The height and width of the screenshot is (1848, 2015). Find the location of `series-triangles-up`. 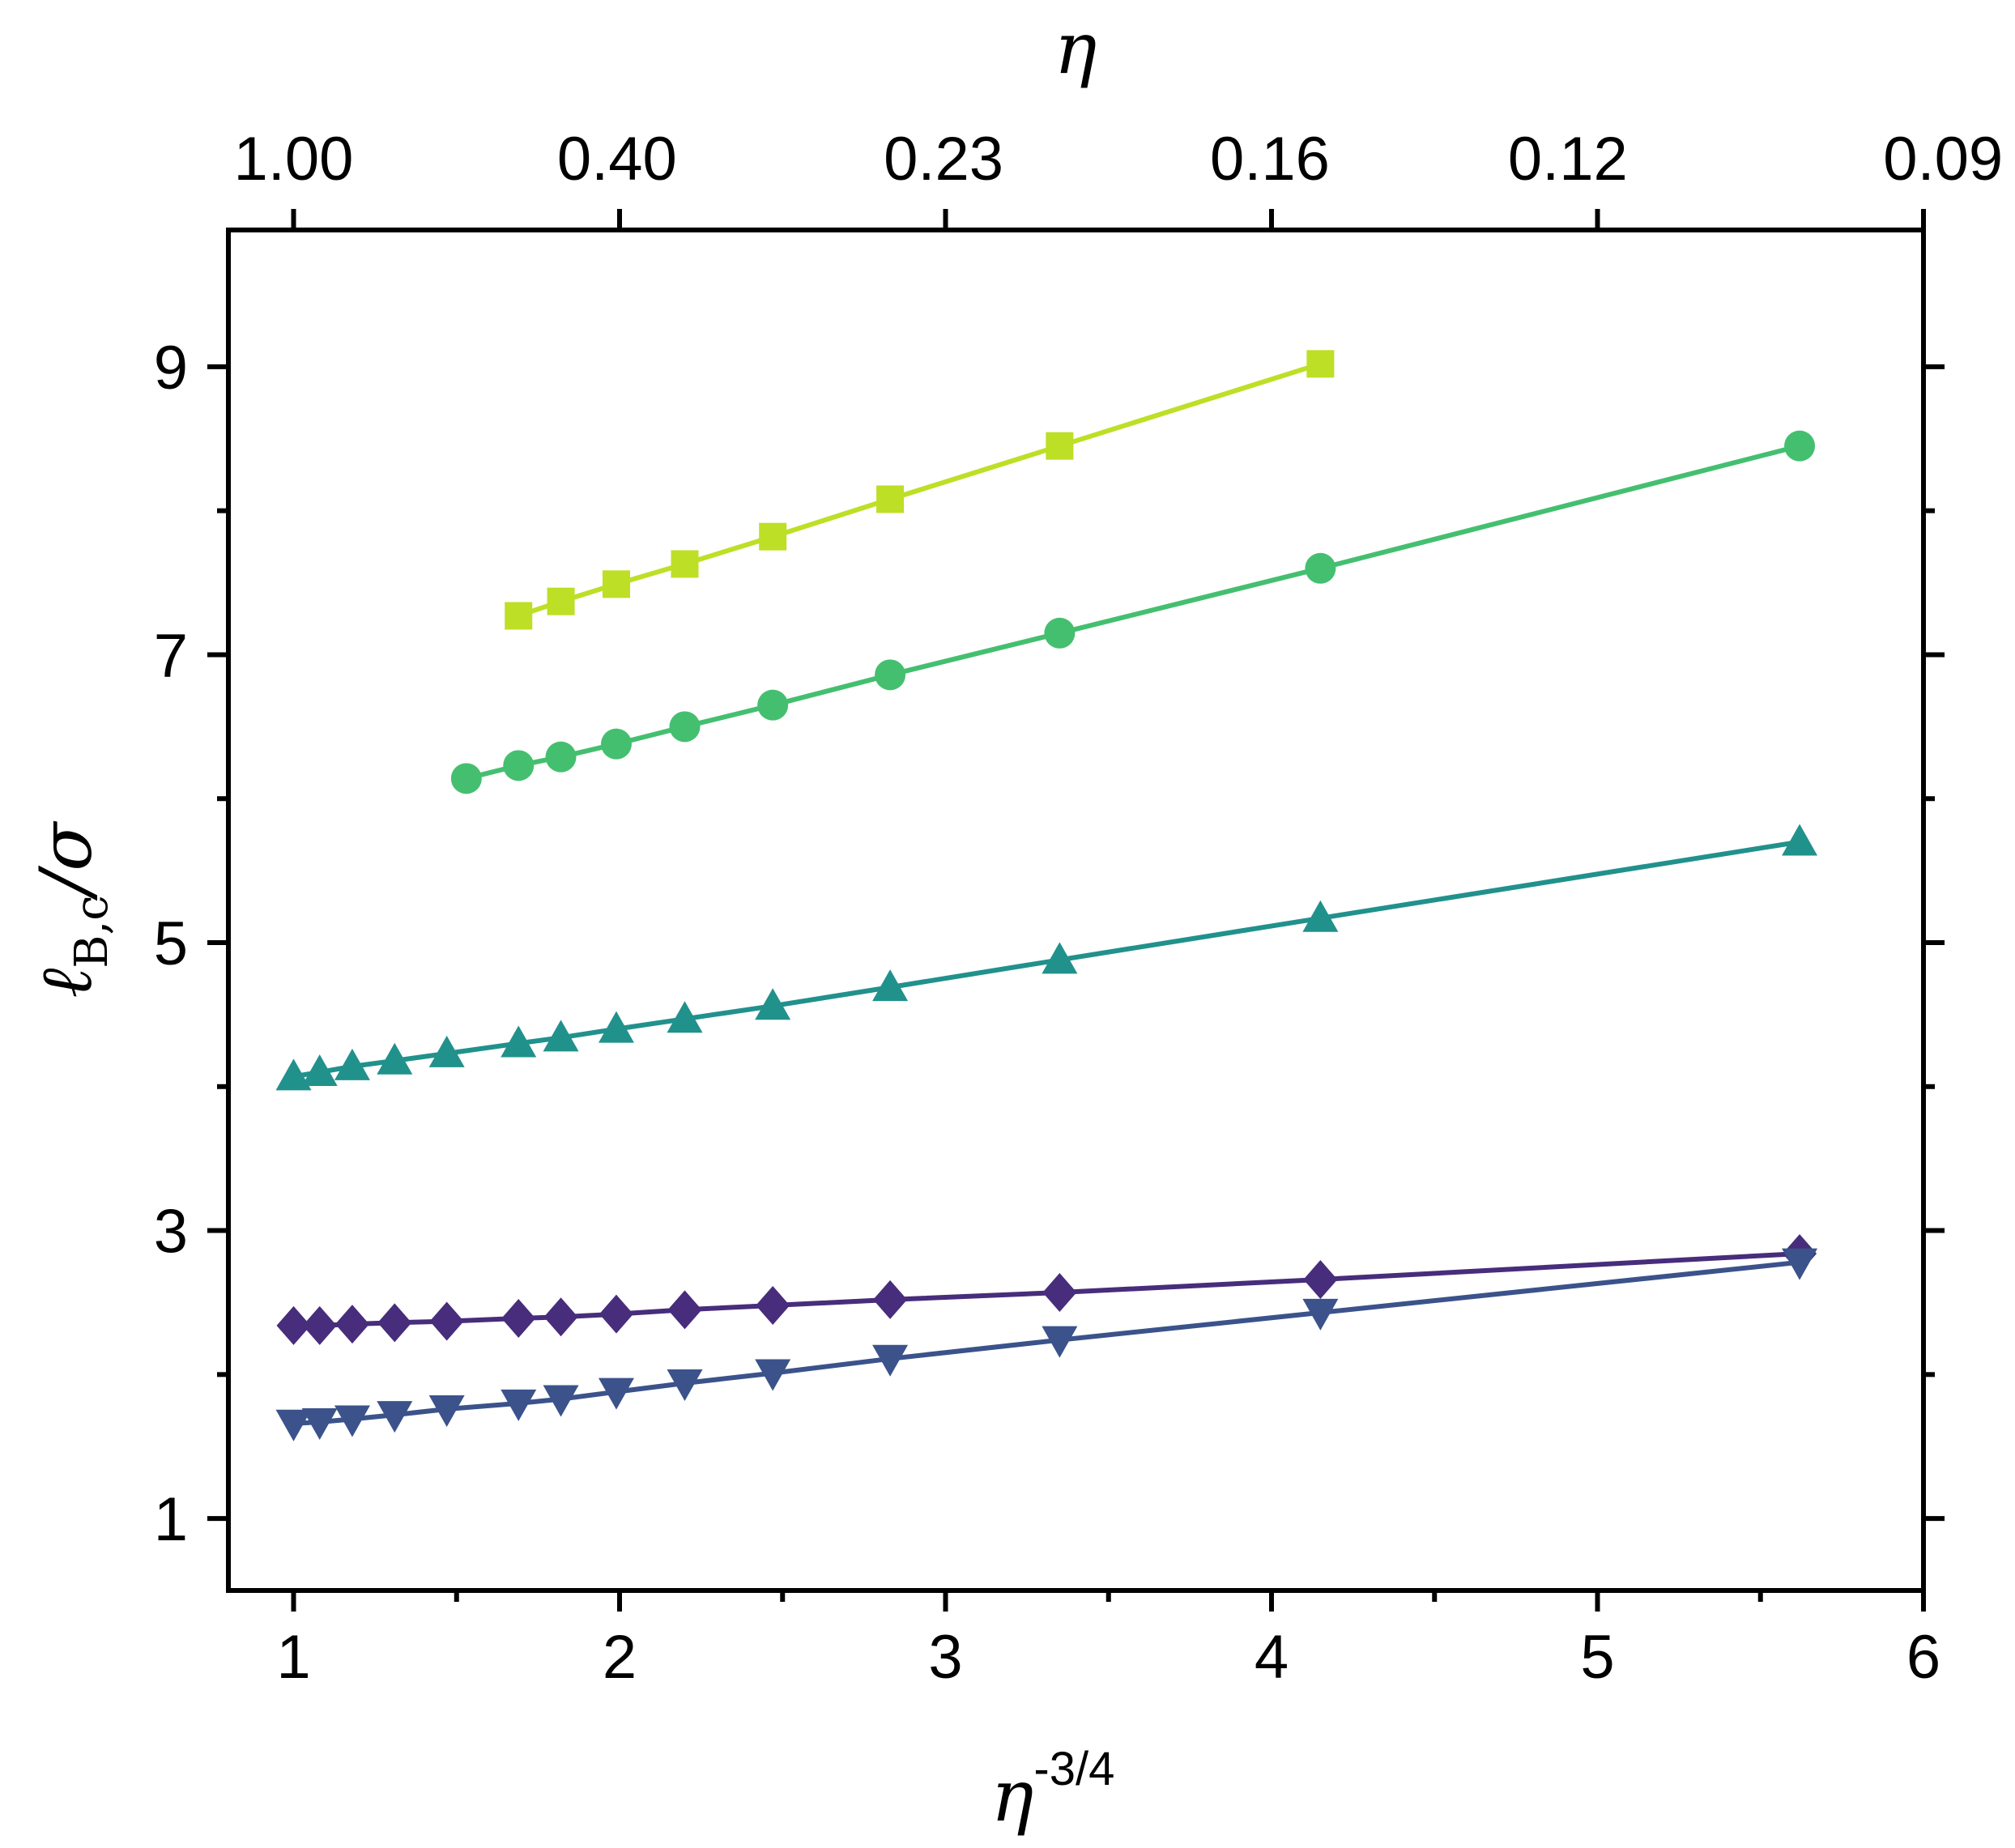

series-triangles-up is located at coordinates (1047, 957).